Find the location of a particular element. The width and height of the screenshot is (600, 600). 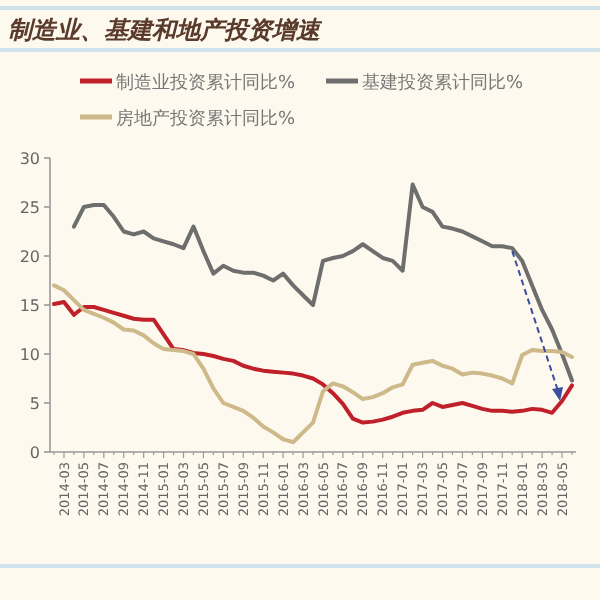

legend-label: 基建投资累计同比% is located at coordinates (443, 83).